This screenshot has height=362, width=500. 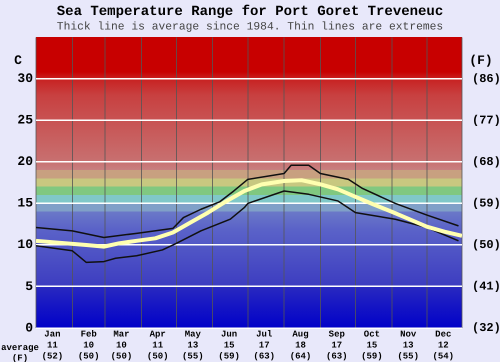 What do you see at coordinates (264, 346) in the screenshot?
I see `x-tick-label: Jul 17 (63)` at bounding box center [264, 346].